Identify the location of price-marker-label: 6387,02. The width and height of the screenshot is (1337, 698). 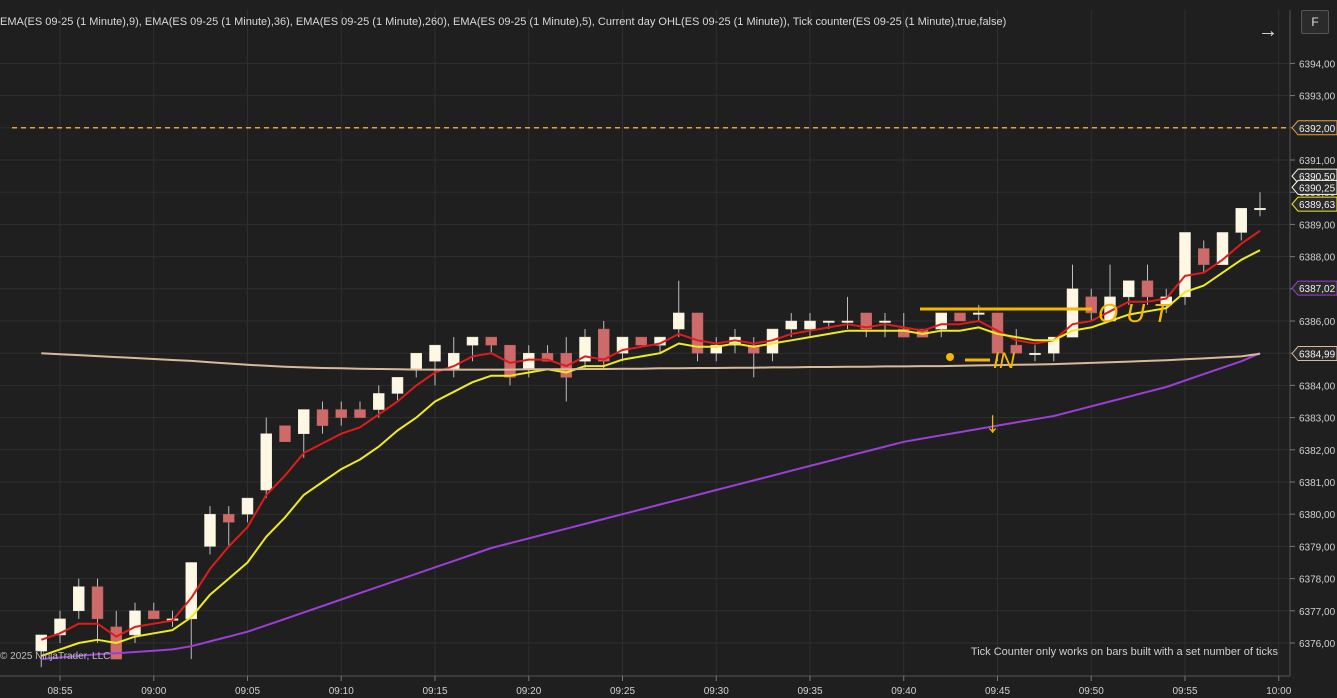
(1317, 289).